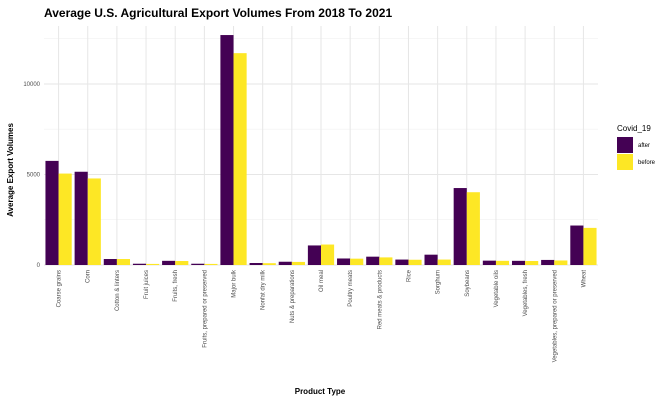  What do you see at coordinates (468, 283) in the screenshot?
I see `x-tick-label: Soybeans` at bounding box center [468, 283].